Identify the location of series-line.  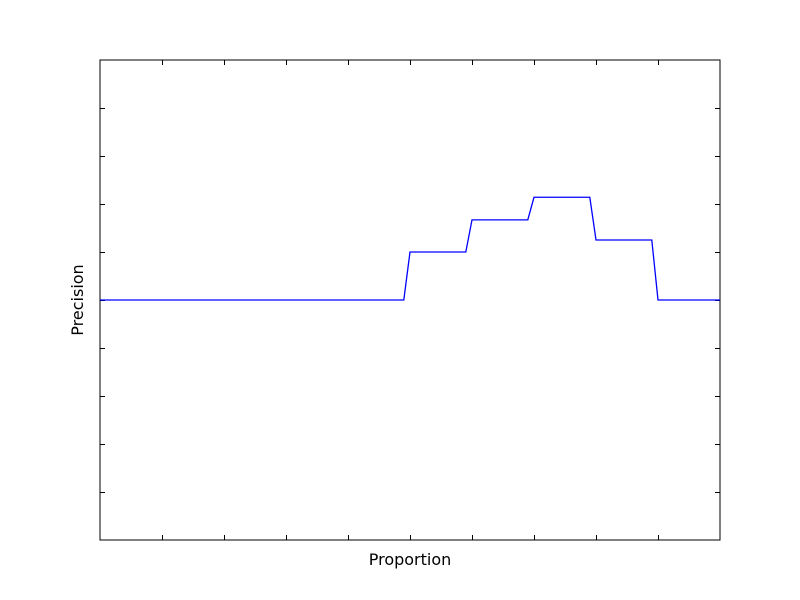
(410, 248).